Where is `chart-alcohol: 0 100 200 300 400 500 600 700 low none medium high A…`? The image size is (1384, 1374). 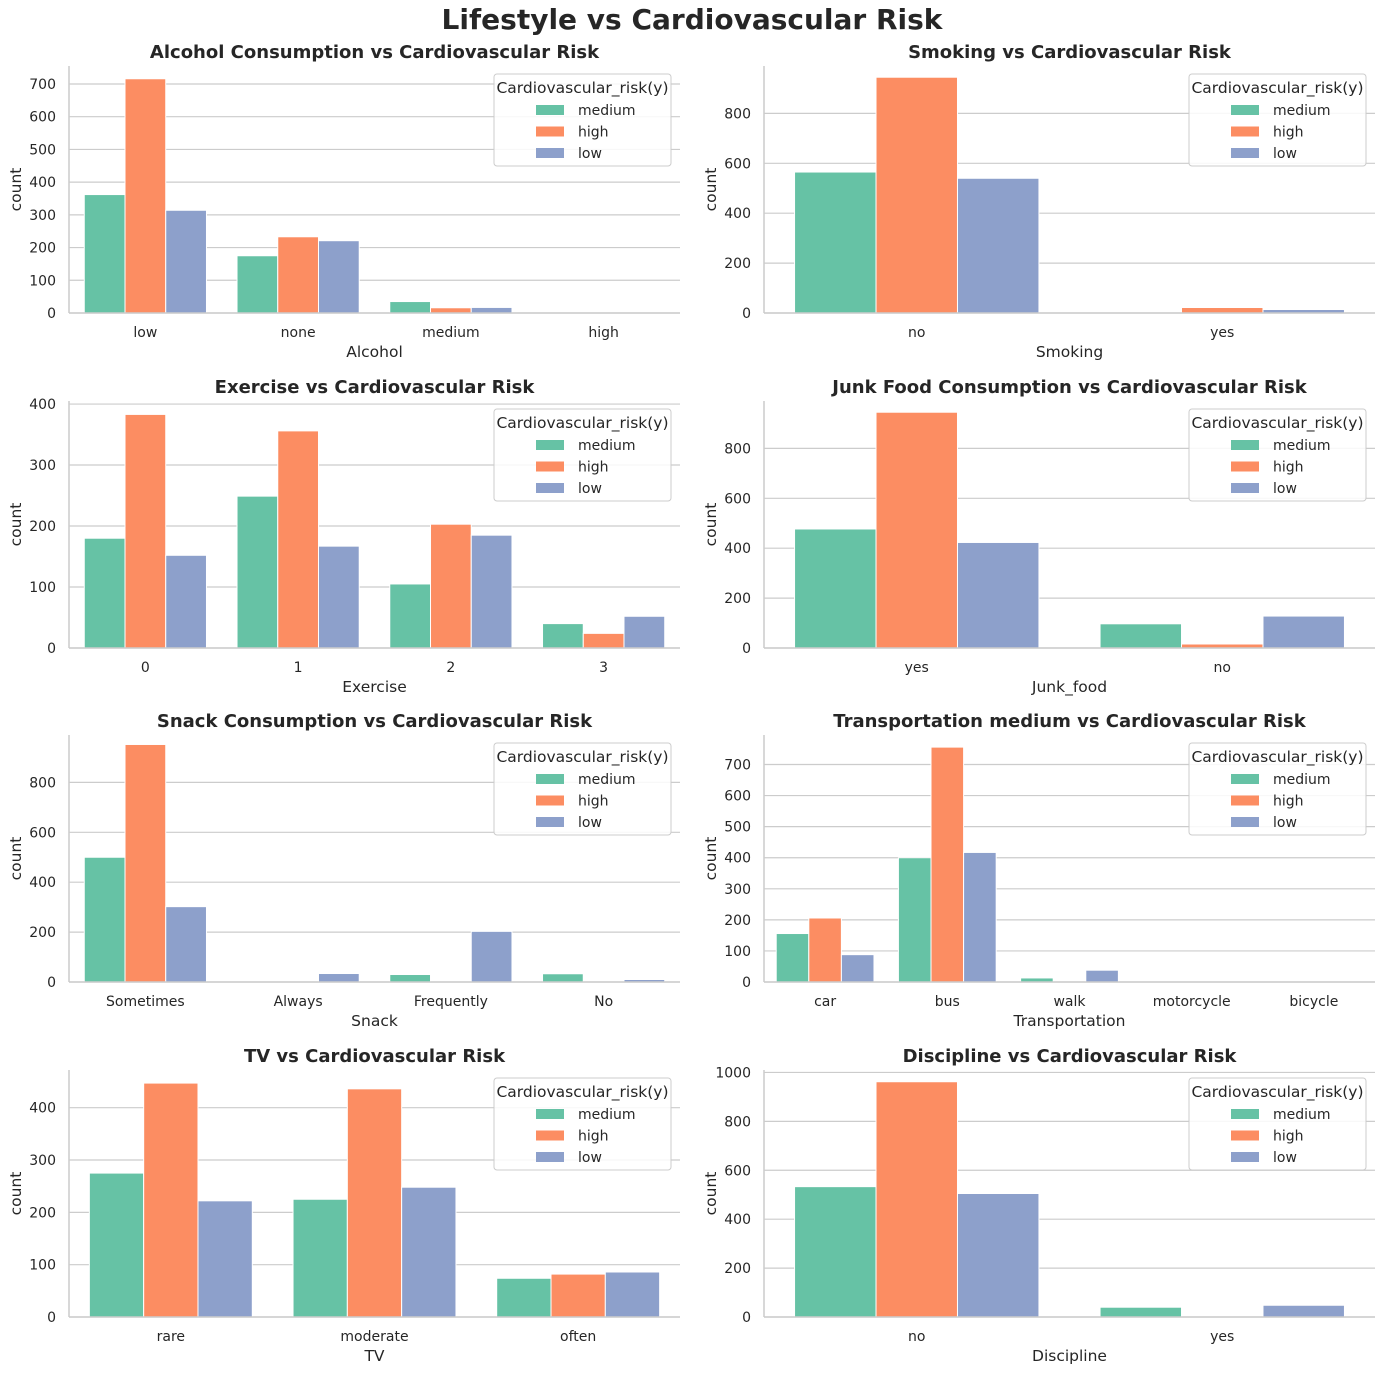 chart-alcohol: 0 100 200 300 400 500 600 700 low none medium high A… is located at coordinates (343, 201).